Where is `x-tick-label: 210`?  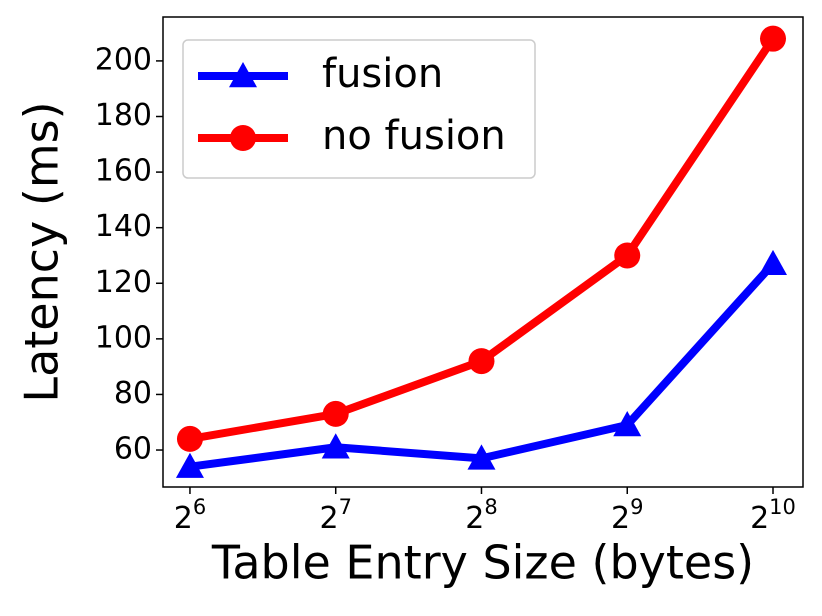
x-tick-label: 210 is located at coordinates (773, 515).